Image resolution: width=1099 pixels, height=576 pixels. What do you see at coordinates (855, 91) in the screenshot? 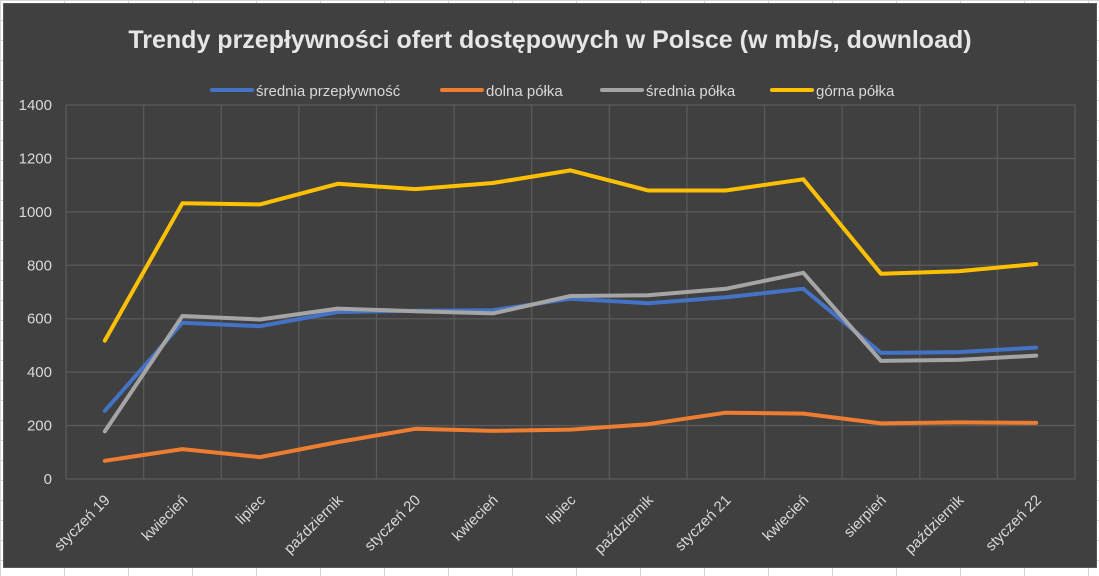
I see `legend-label: górna półka` at bounding box center [855, 91].